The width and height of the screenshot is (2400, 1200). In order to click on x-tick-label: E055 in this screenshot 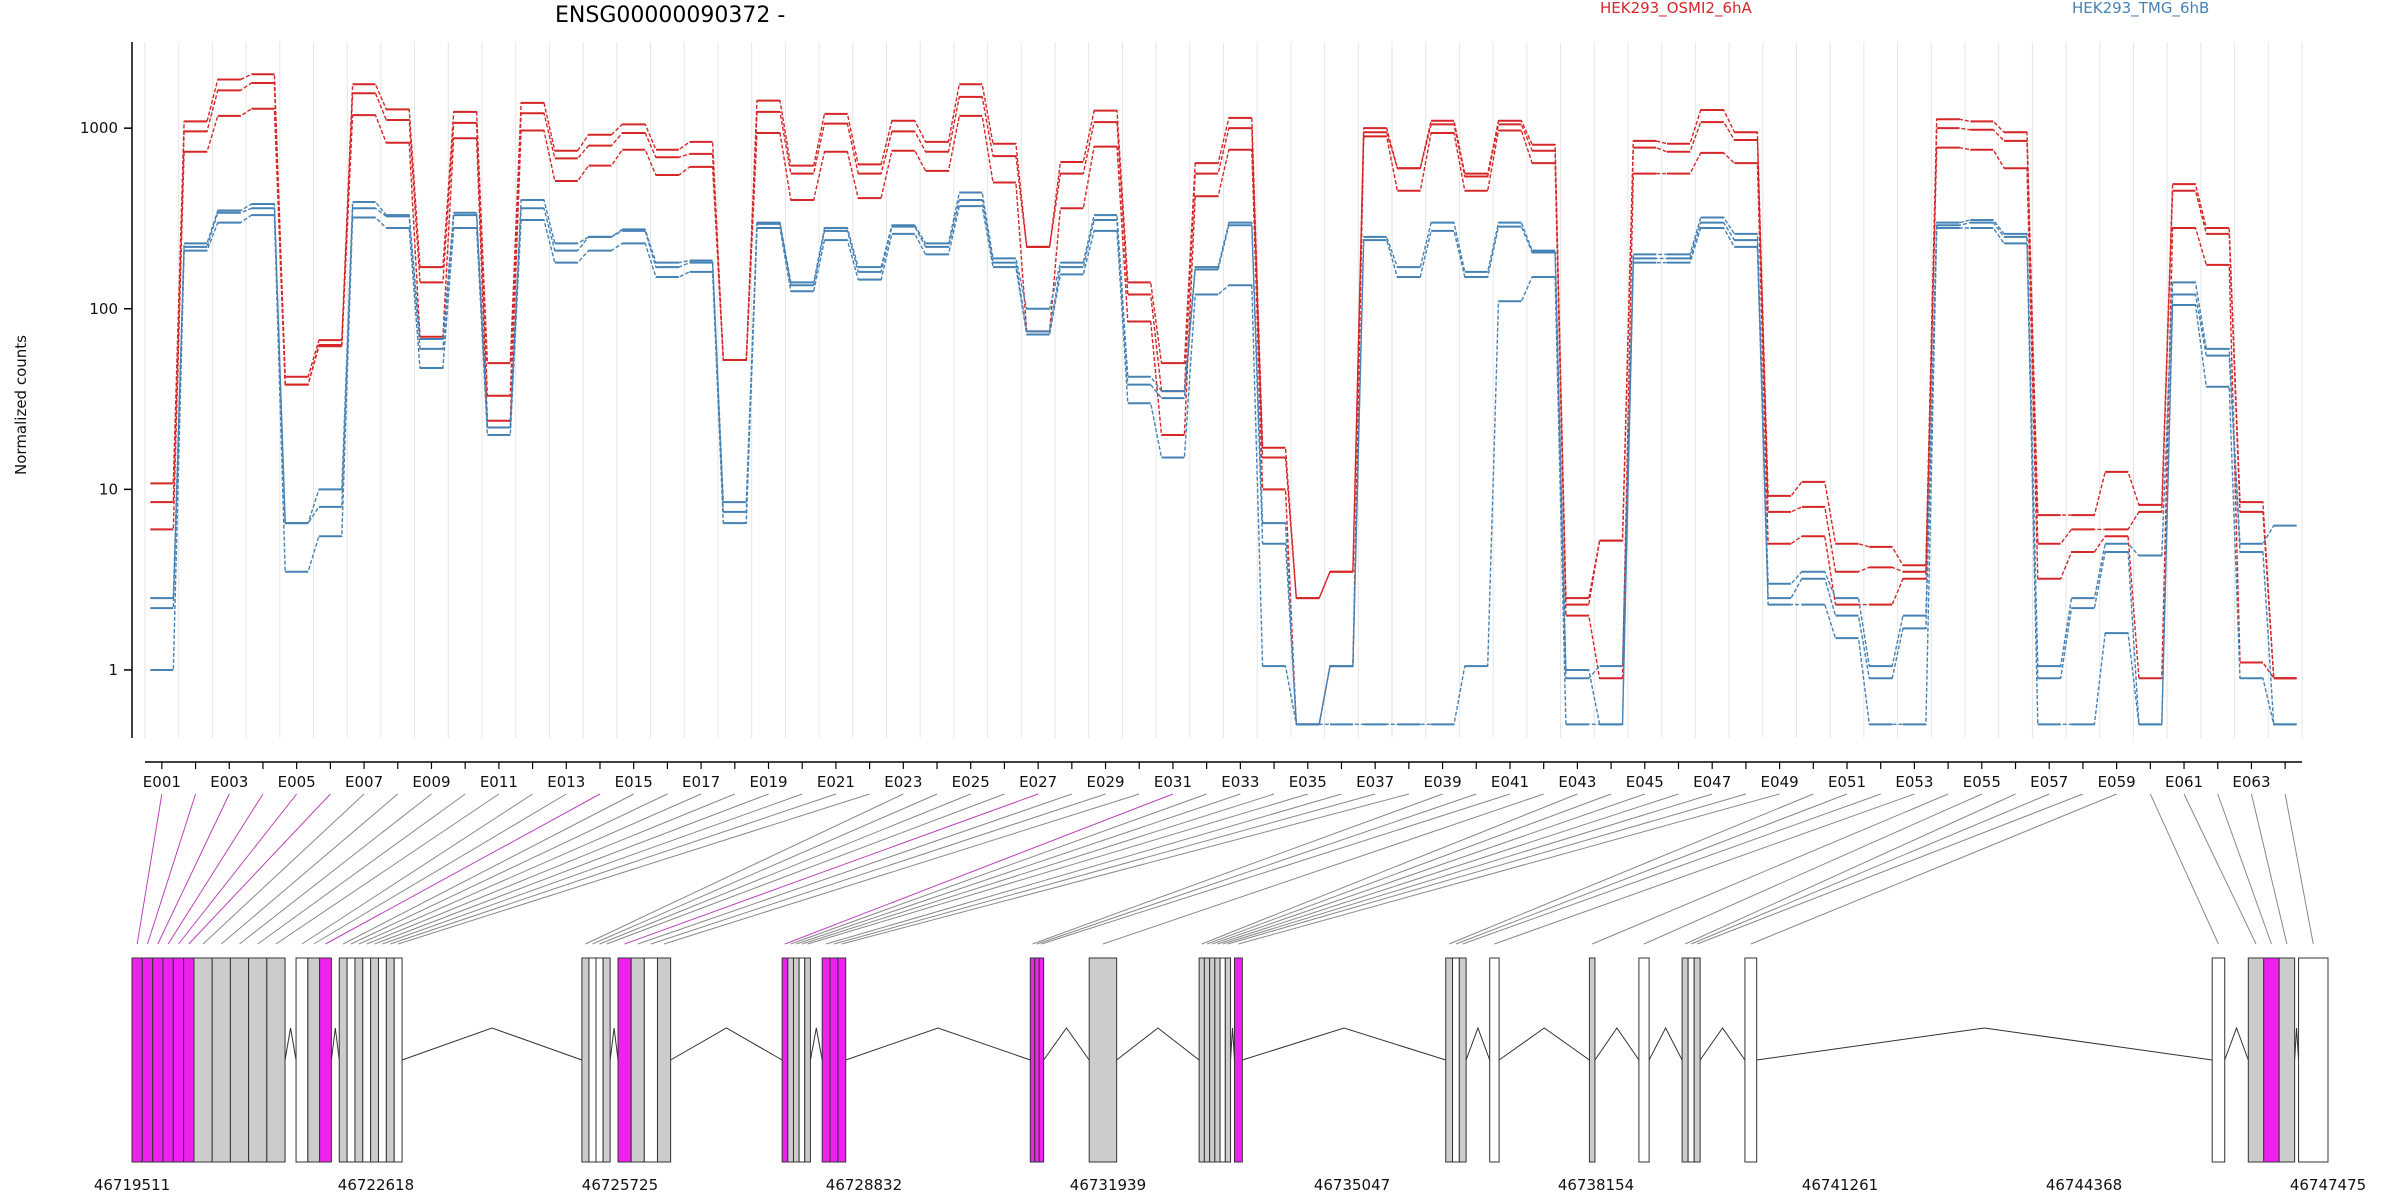, I will do `click(1982, 782)`.